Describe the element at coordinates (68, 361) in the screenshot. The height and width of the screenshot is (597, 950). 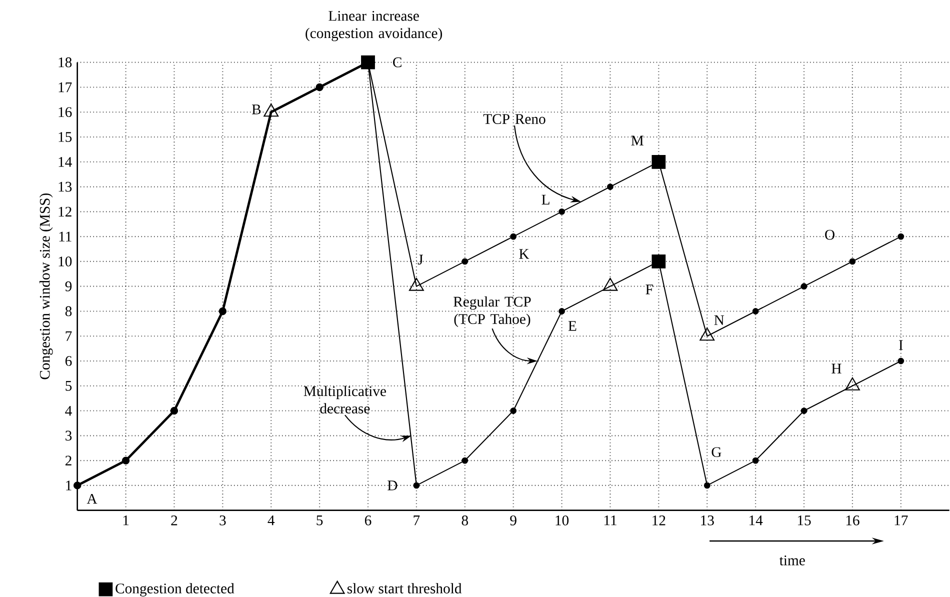
I see `y-tick-label: 6` at that location.